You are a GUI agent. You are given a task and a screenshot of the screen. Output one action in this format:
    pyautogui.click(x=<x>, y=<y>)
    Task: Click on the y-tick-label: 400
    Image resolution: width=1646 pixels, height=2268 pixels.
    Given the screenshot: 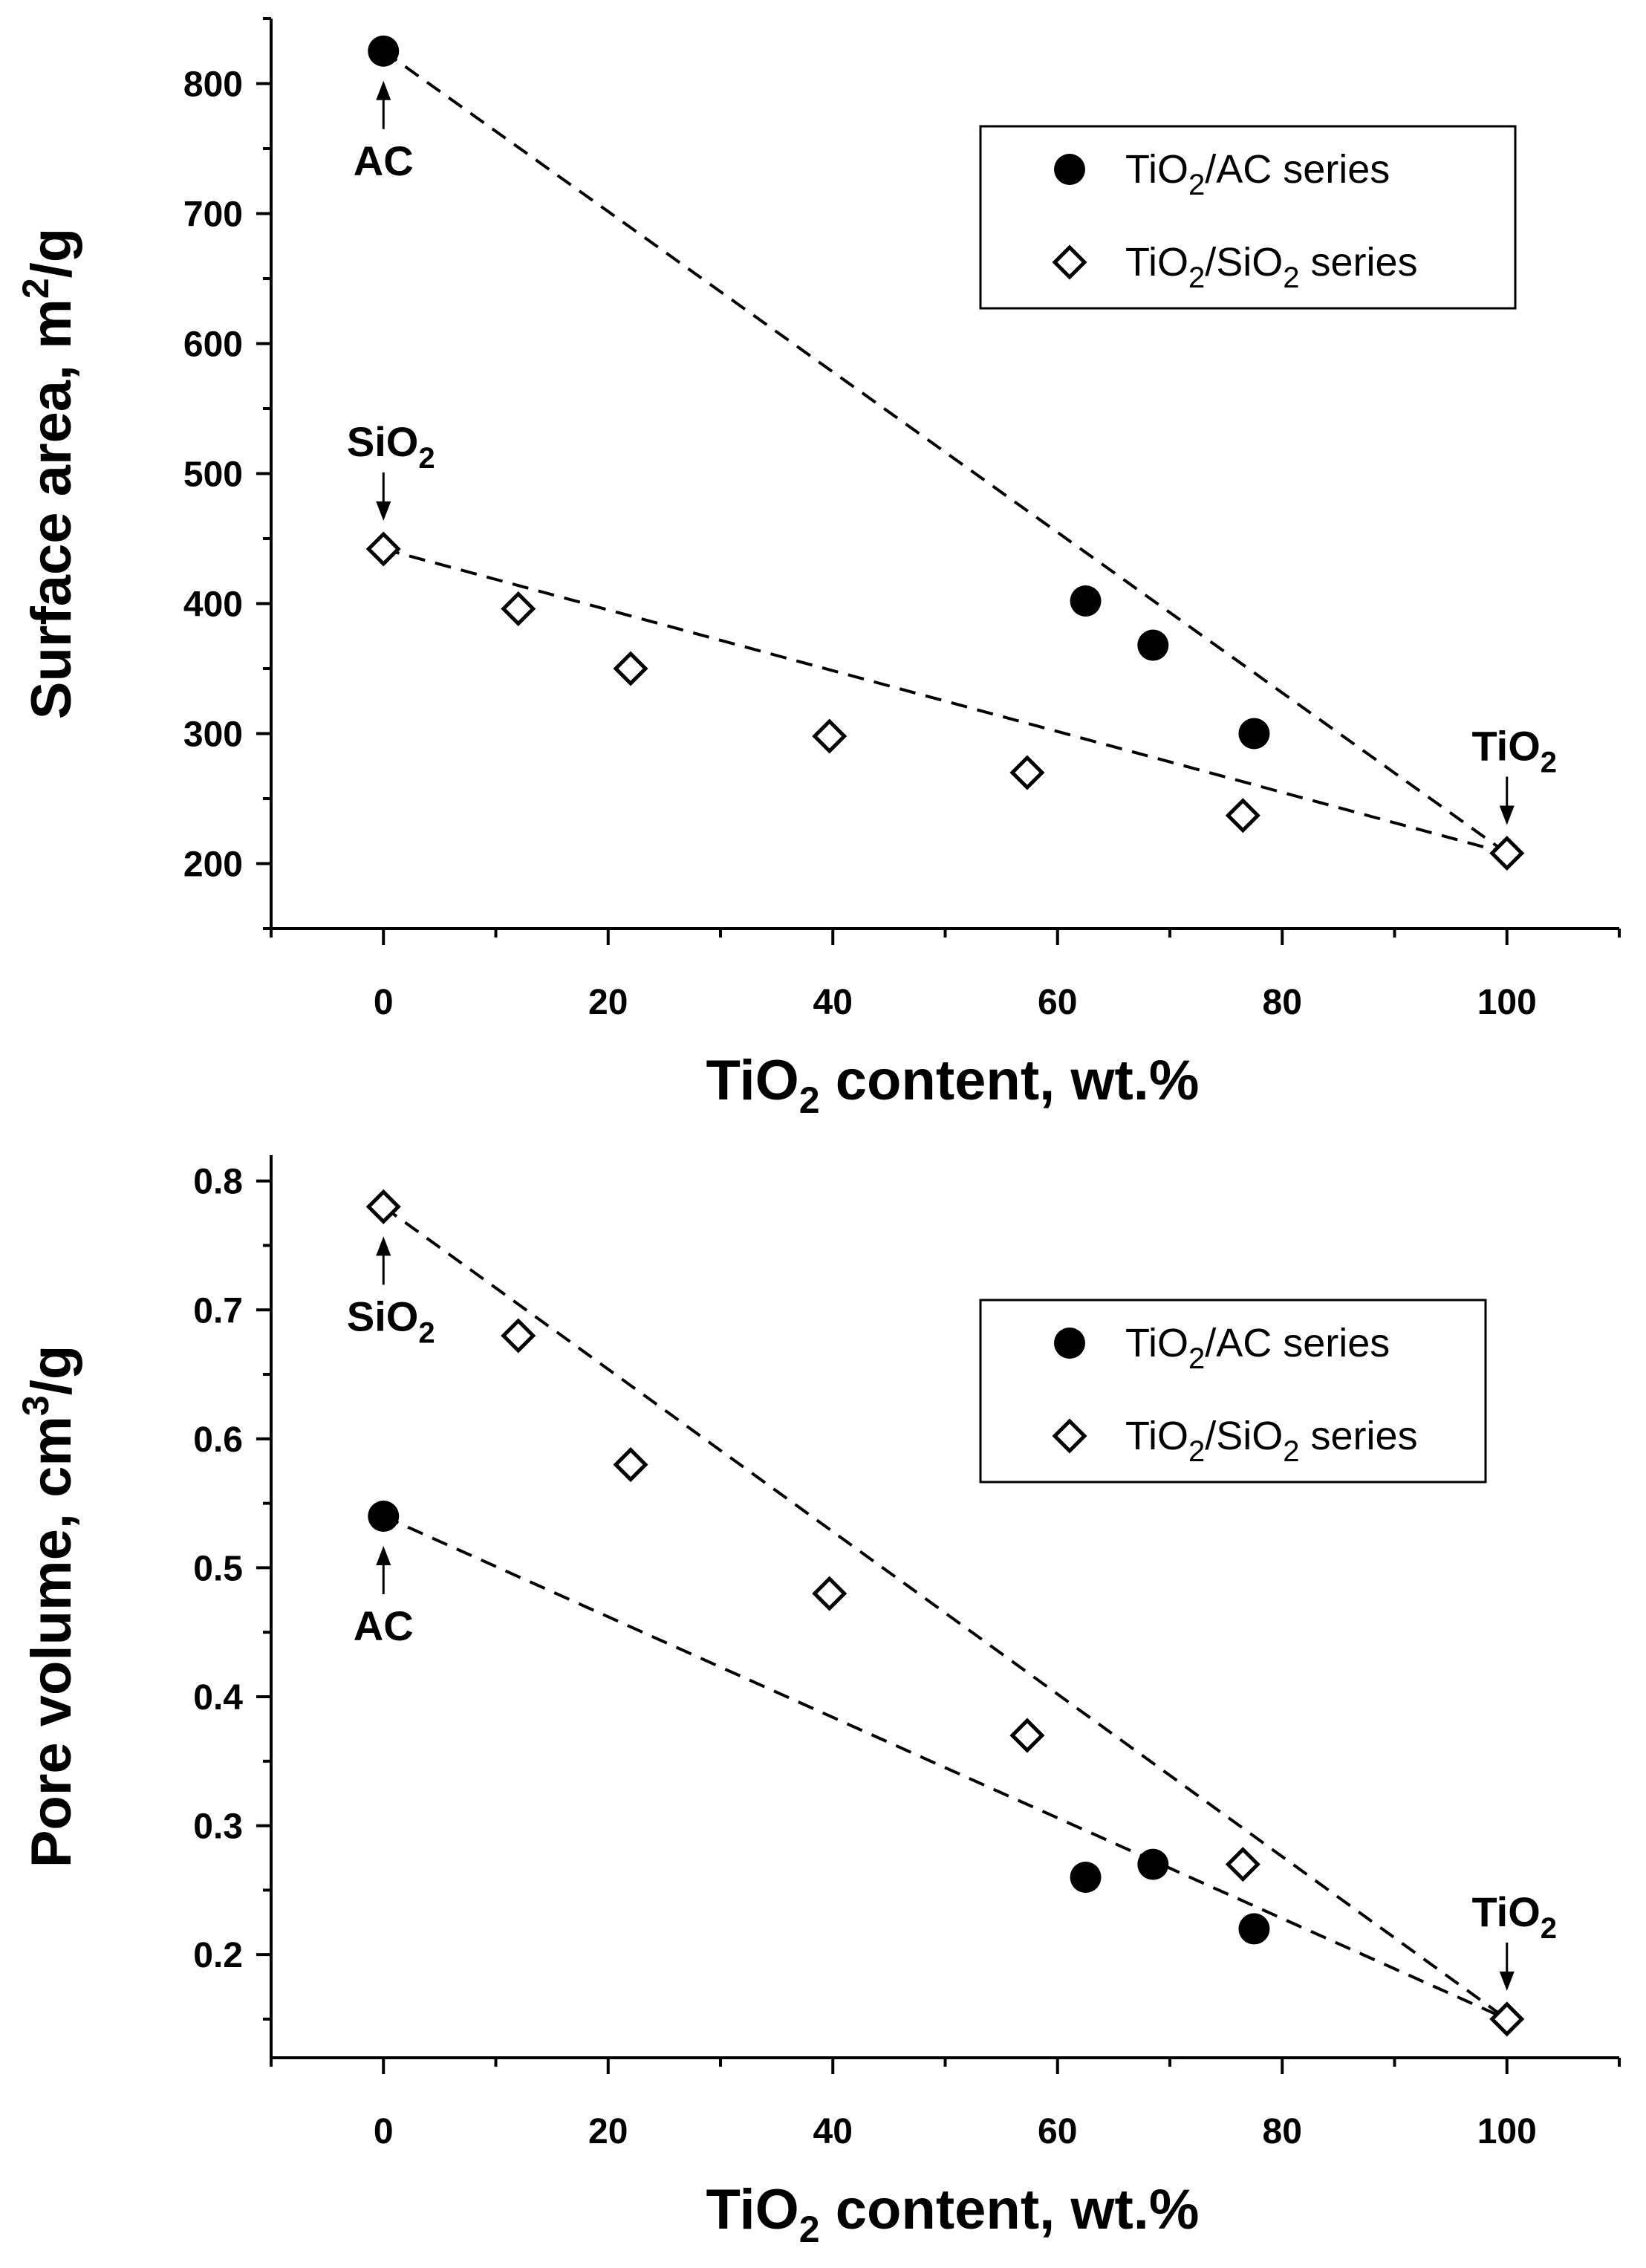 What is the action you would take?
    pyautogui.click(x=213, y=605)
    